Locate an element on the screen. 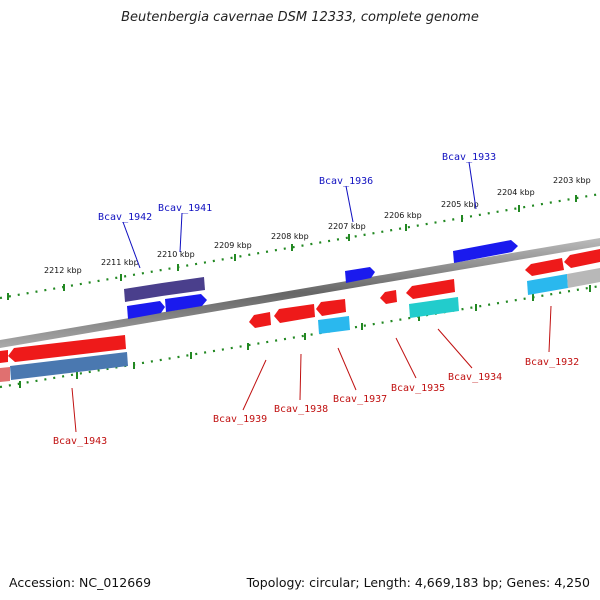 The width and height of the screenshot is (600, 600). scale-label-2208: 2208 kbp is located at coordinates (290, 236).